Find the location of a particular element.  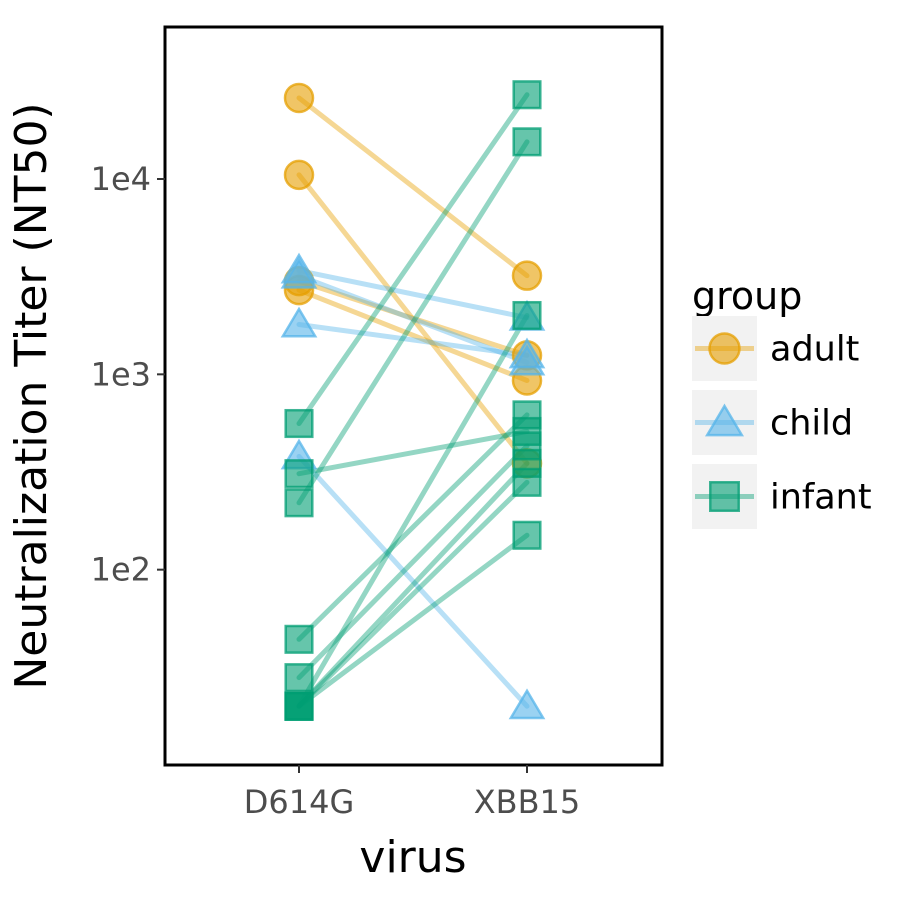

x-axis-title: virus is located at coordinates (412, 857).